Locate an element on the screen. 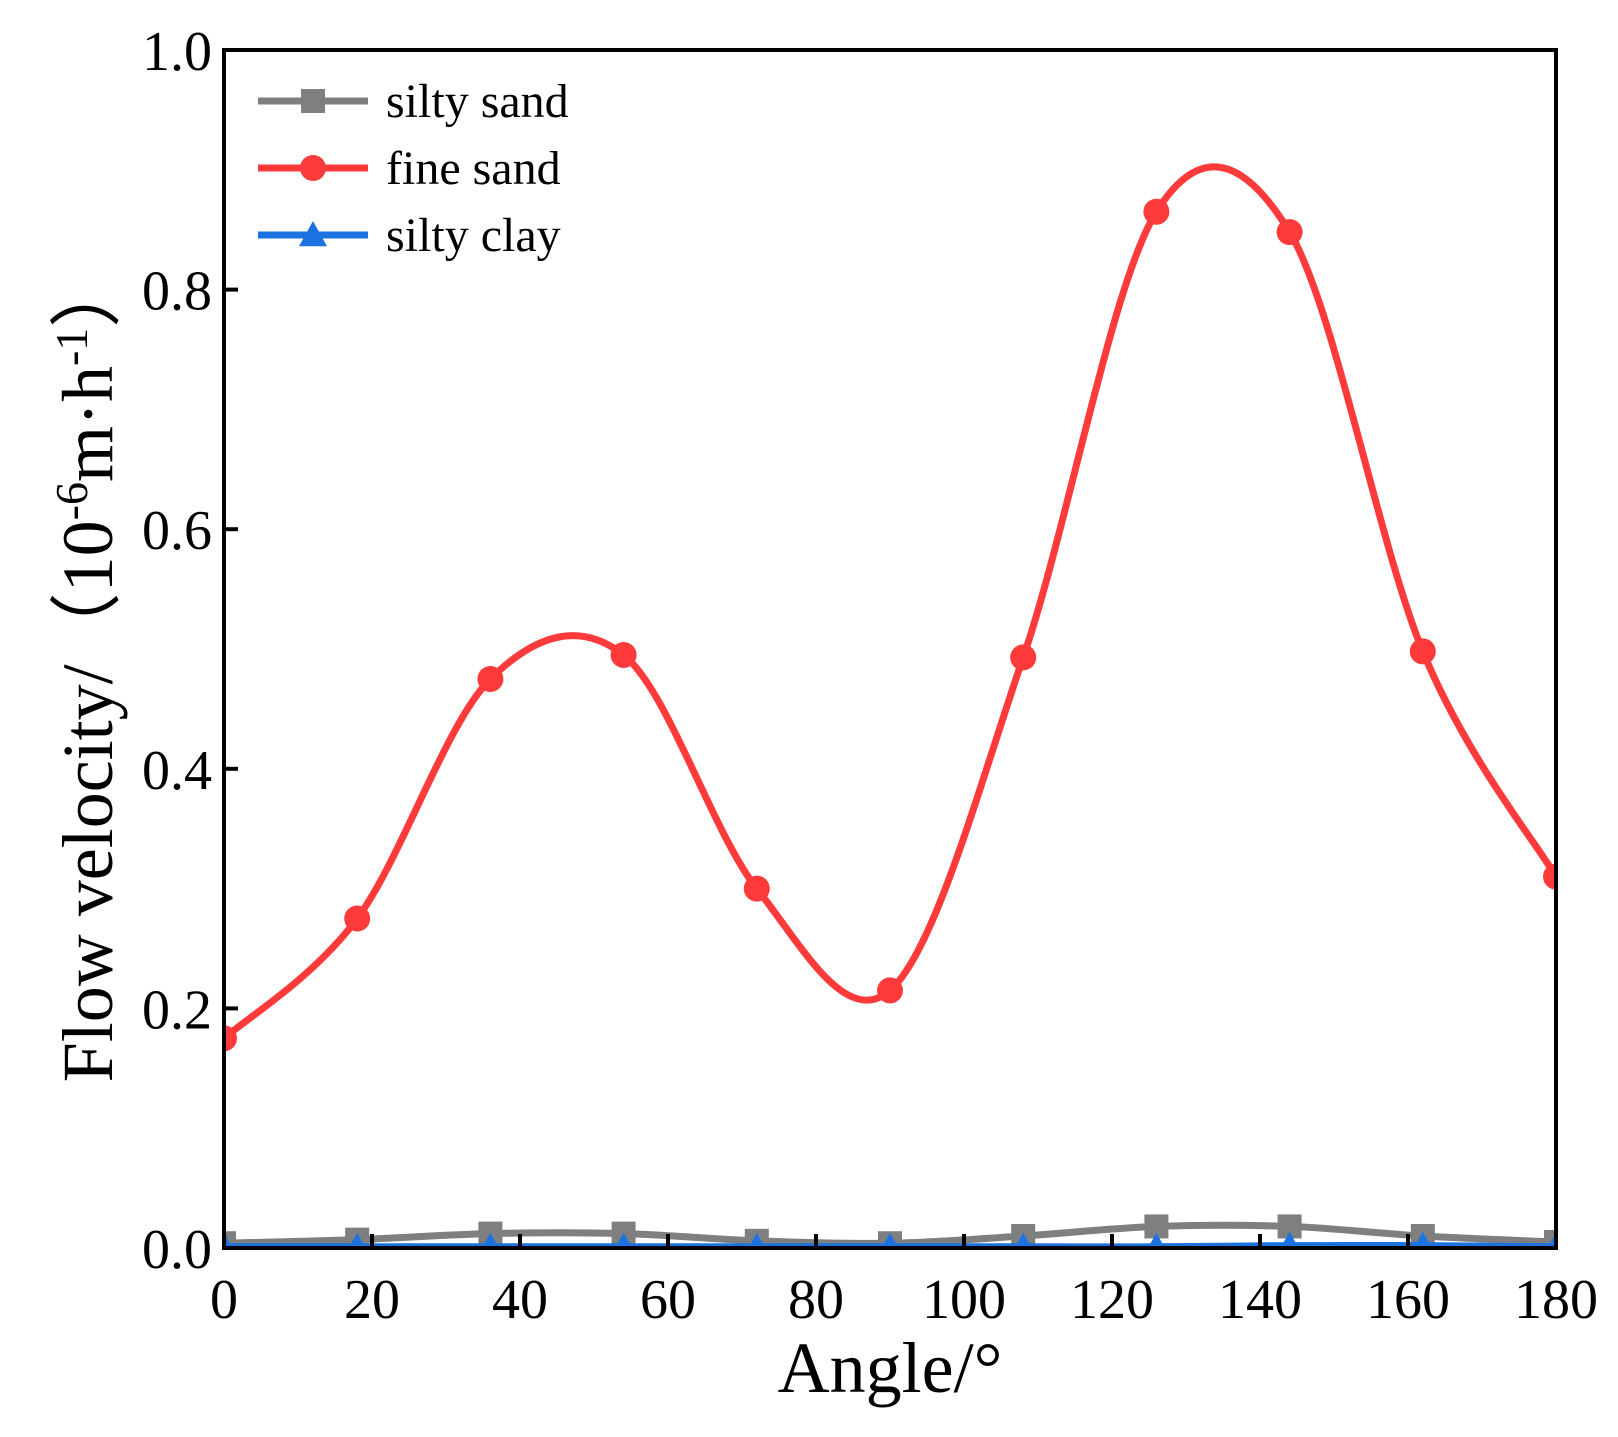 Image resolution: width=1618 pixels, height=1437 pixels. y-tick-label: 1.0 is located at coordinates (177, 52).